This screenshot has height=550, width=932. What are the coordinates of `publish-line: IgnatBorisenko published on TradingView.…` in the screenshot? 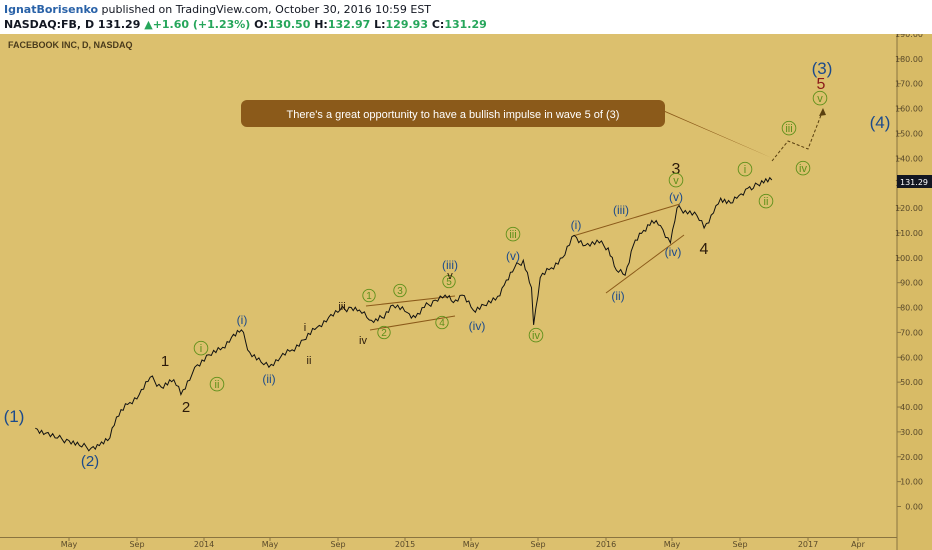 It's located at (217, 9).